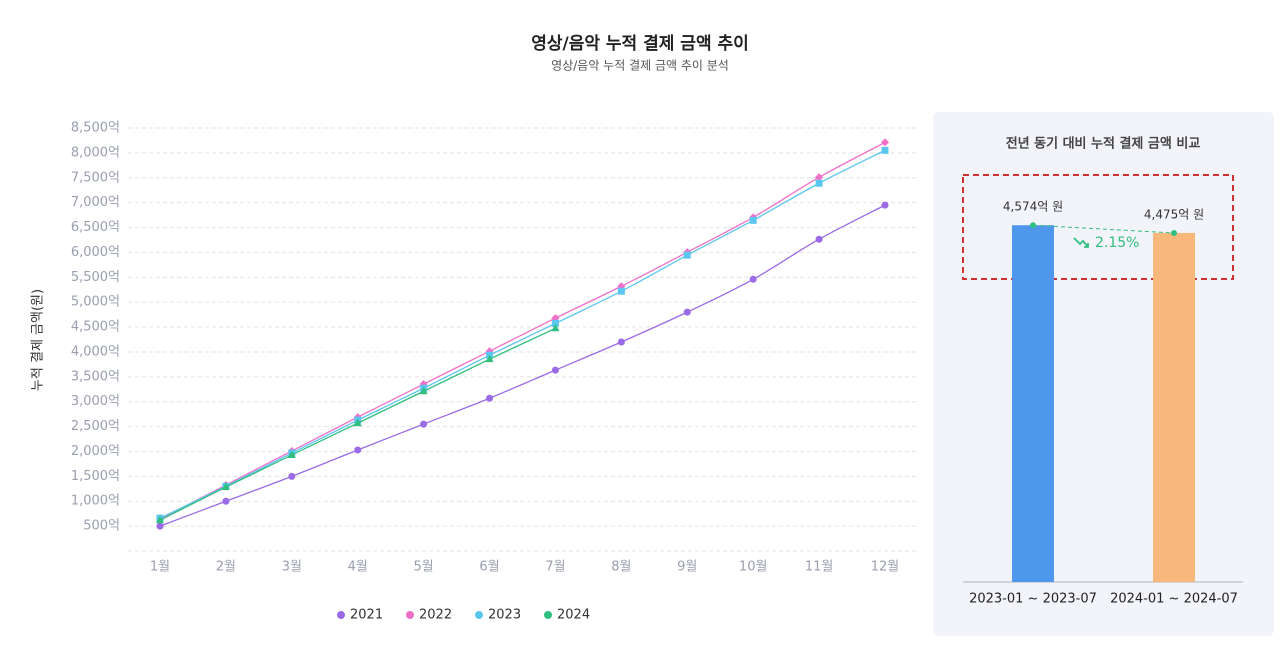 This screenshot has height=657, width=1280. I want to click on legend-label: 2022, so click(435, 615).